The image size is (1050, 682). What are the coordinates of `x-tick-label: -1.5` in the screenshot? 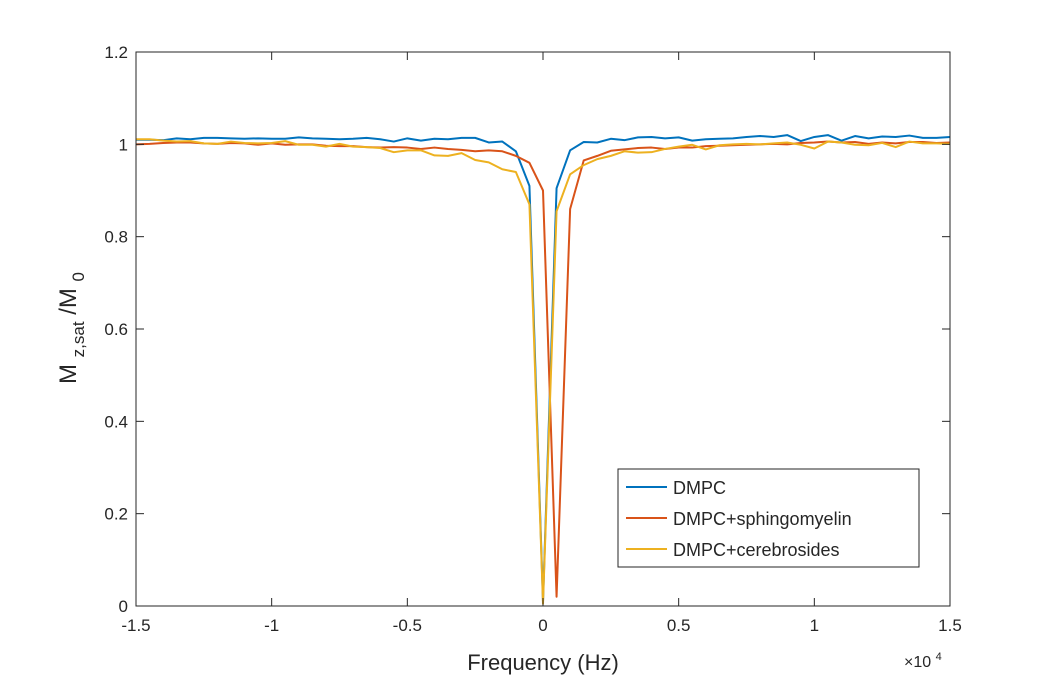 It's located at (135, 625).